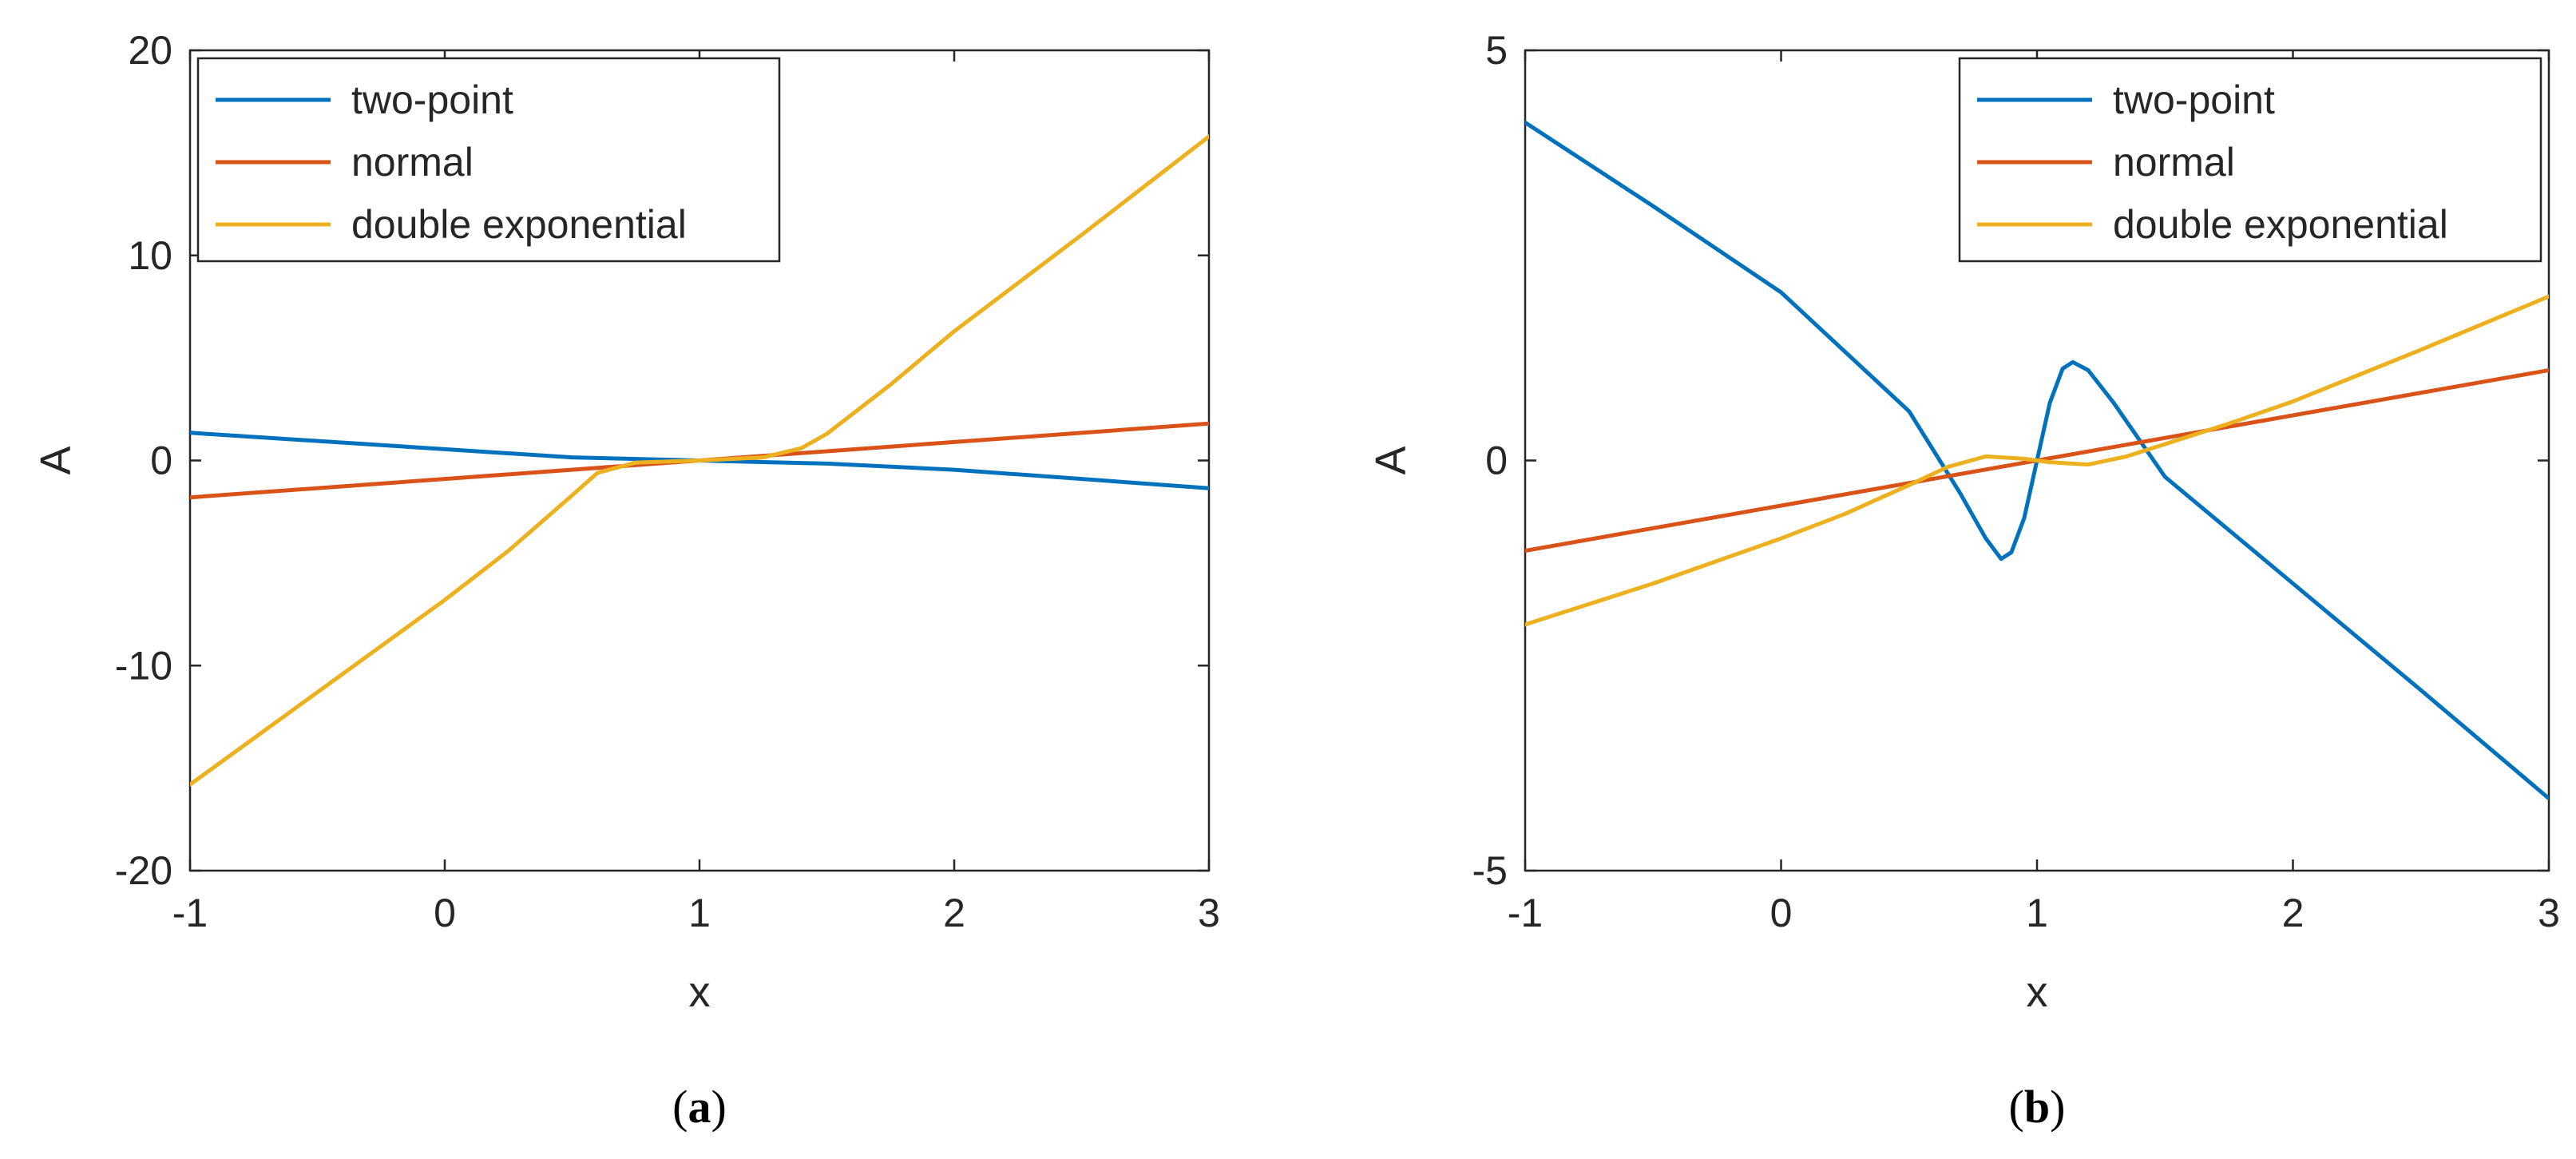 Image resolution: width=2576 pixels, height=1159 pixels. What do you see at coordinates (1490, 870) in the screenshot?
I see `y-tick-label: -5` at bounding box center [1490, 870].